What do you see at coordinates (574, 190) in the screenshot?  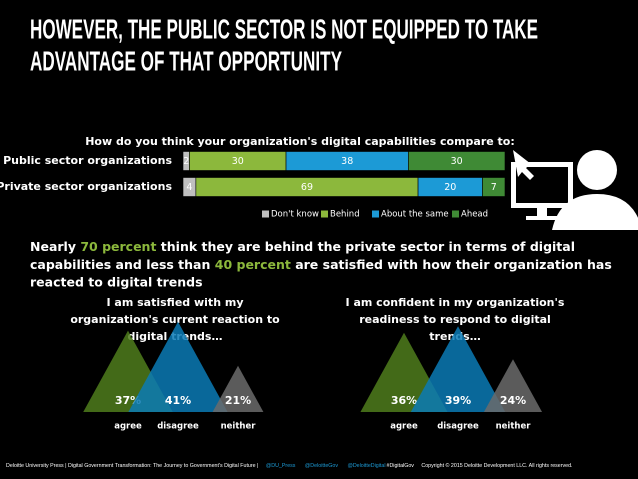 I see `user-icon` at bounding box center [574, 190].